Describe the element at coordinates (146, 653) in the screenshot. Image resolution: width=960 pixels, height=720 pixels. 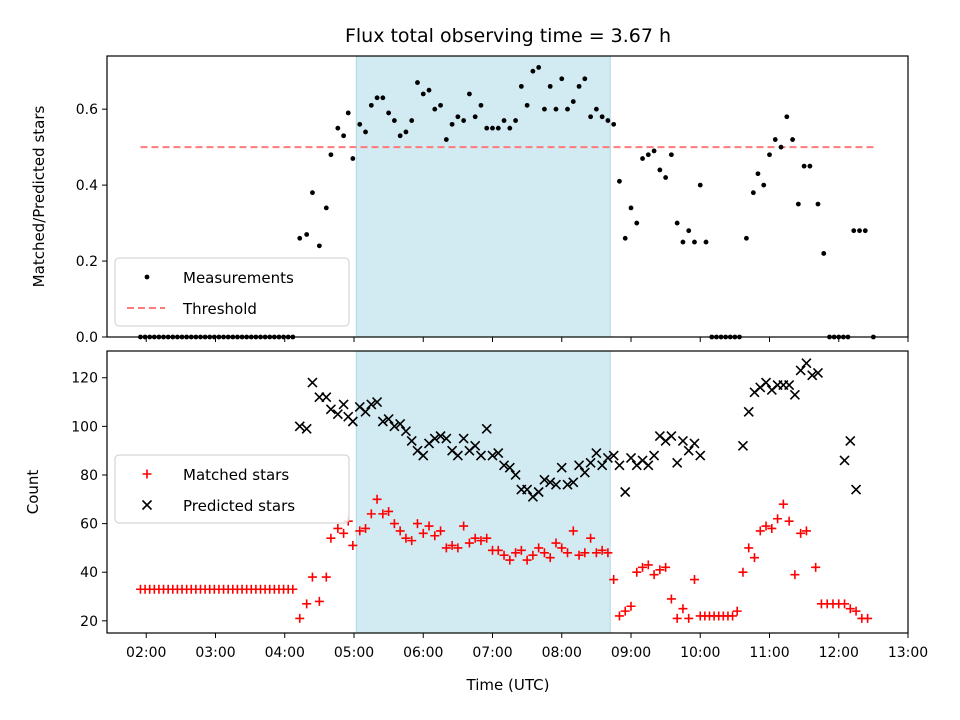
I see `x-tick-label: 02:00` at that location.